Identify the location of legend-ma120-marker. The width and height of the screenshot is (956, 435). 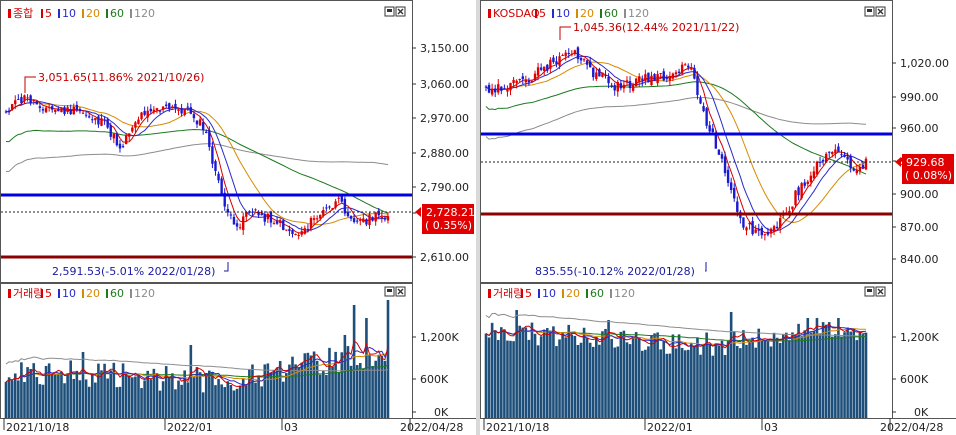
(131, 13).